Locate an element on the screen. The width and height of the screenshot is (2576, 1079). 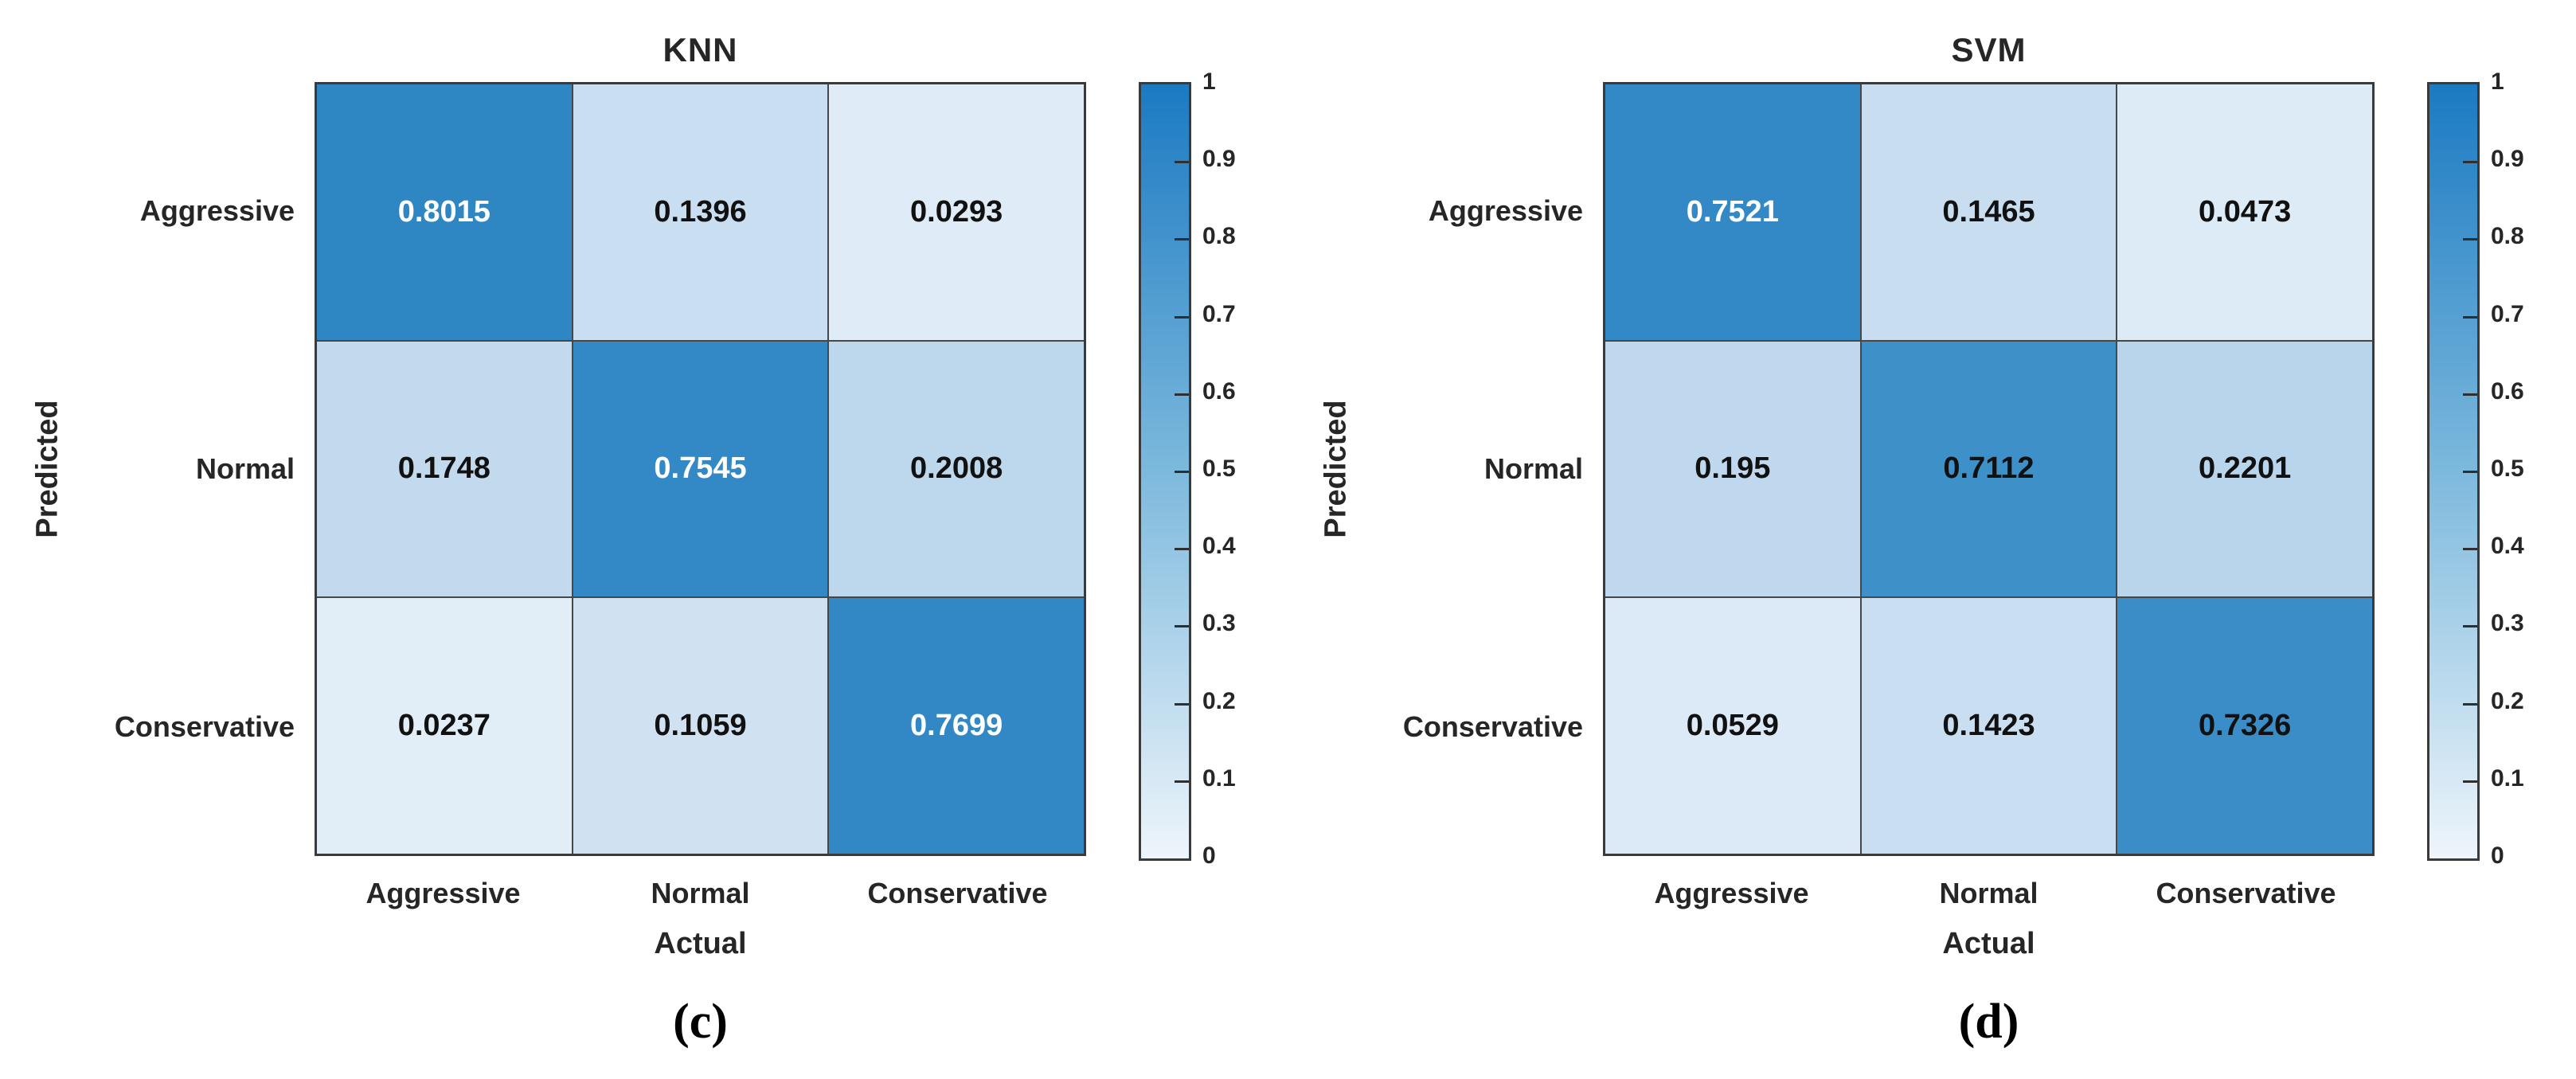
heatmap-cell: 0.0529 is located at coordinates (1733, 726).